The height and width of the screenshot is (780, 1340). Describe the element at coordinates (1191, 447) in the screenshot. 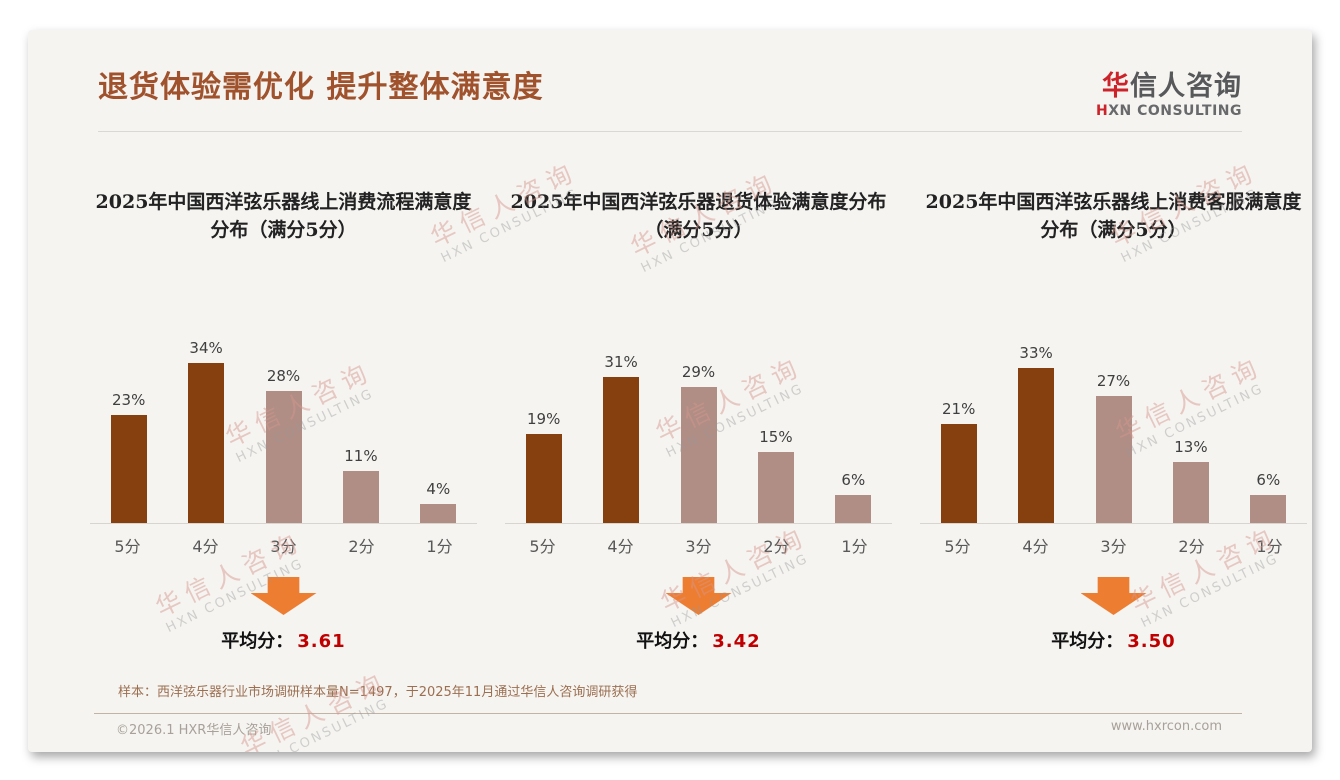

I see `bar-value-label: 13%` at that location.